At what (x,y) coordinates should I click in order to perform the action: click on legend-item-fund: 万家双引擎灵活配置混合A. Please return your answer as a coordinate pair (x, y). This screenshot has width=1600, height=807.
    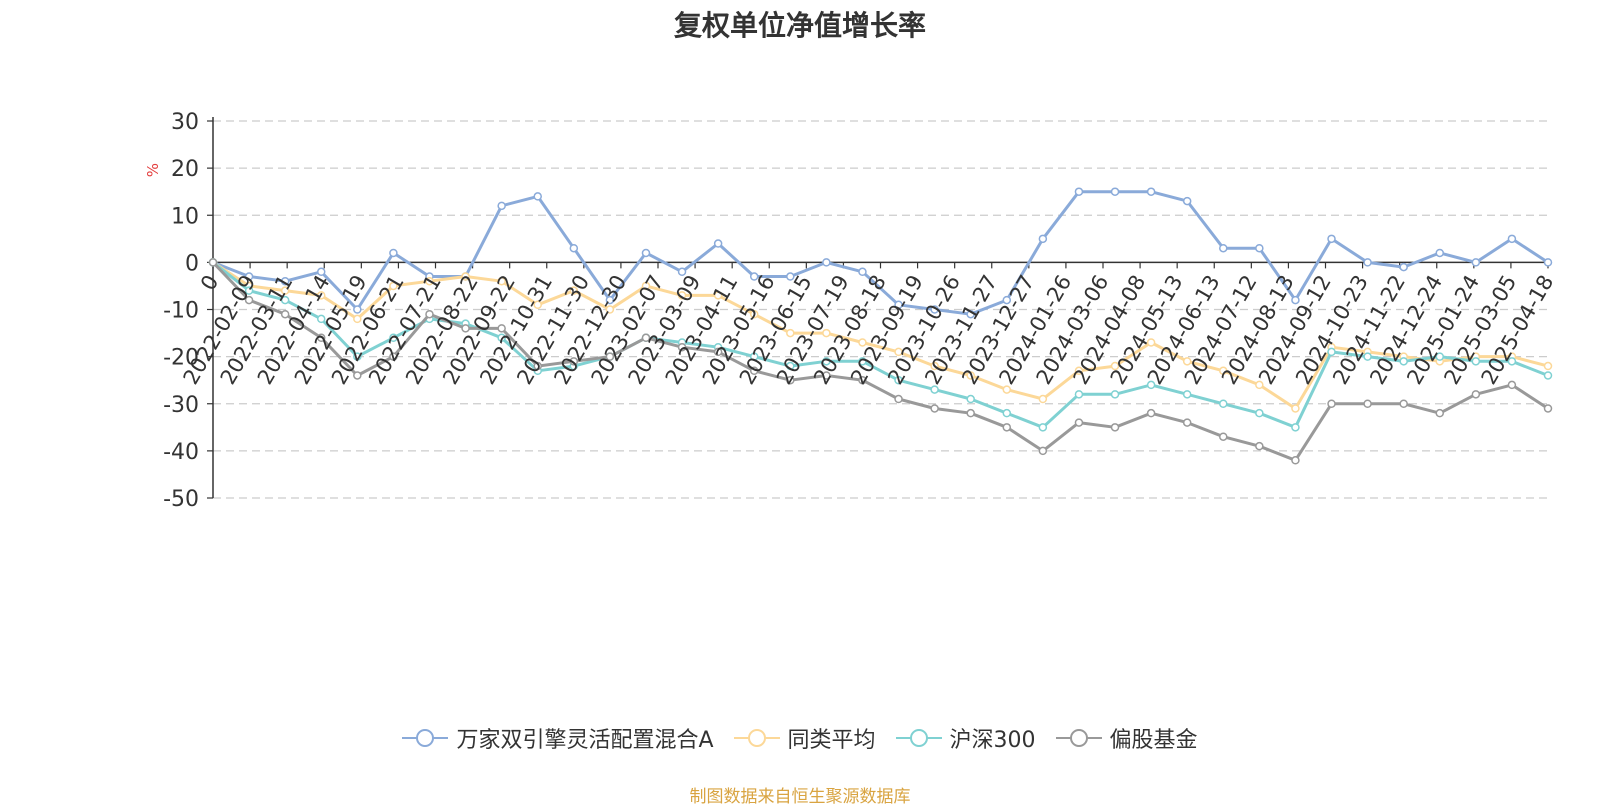
    Looking at the image, I should click on (558, 738).